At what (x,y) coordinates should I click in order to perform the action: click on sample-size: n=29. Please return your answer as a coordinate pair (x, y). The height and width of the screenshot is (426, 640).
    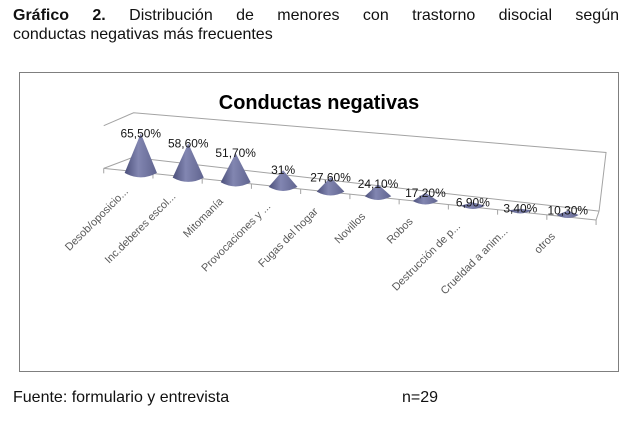
    Looking at the image, I should click on (420, 397).